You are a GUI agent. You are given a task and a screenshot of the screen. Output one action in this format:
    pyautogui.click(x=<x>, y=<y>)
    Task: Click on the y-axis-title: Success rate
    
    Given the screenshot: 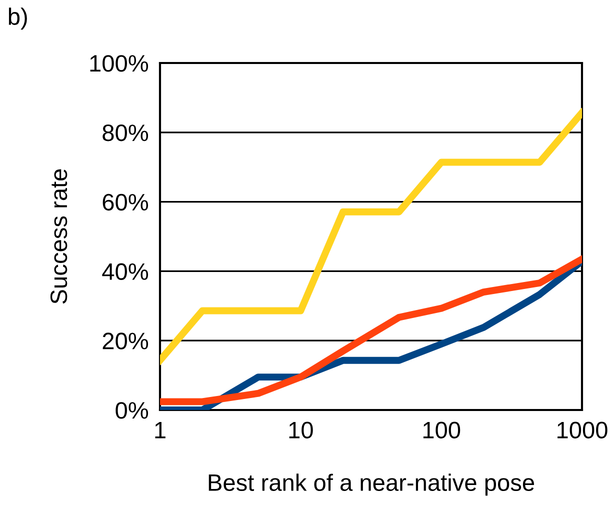 What is the action you would take?
    pyautogui.click(x=59, y=236)
    